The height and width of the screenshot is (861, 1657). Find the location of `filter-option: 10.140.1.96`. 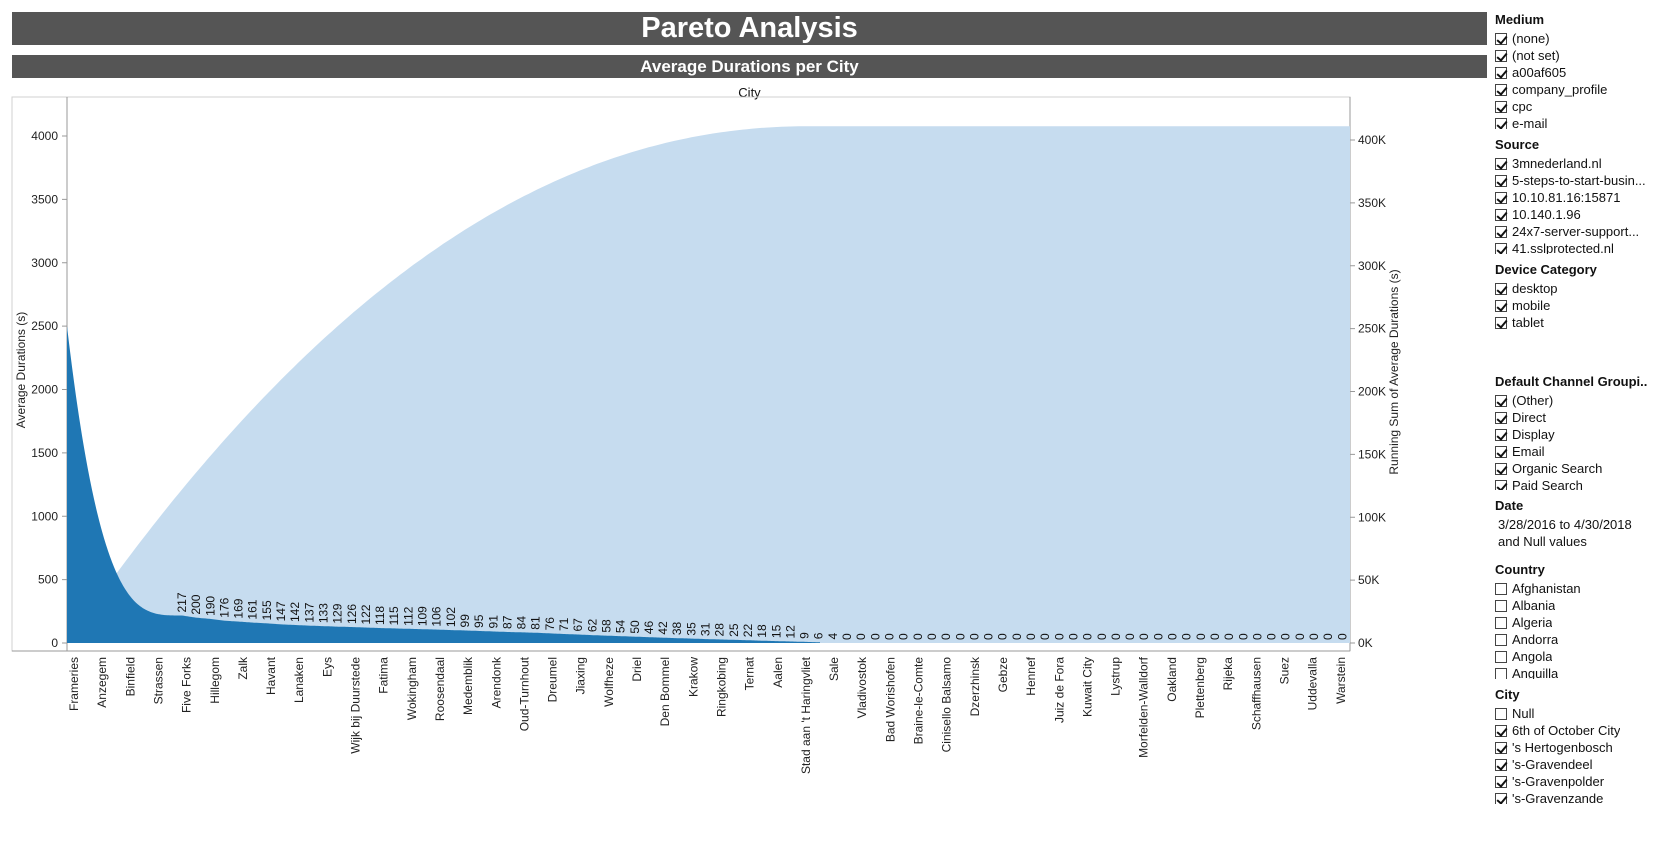

filter-option: 10.140.1.96 is located at coordinates (1575, 214).